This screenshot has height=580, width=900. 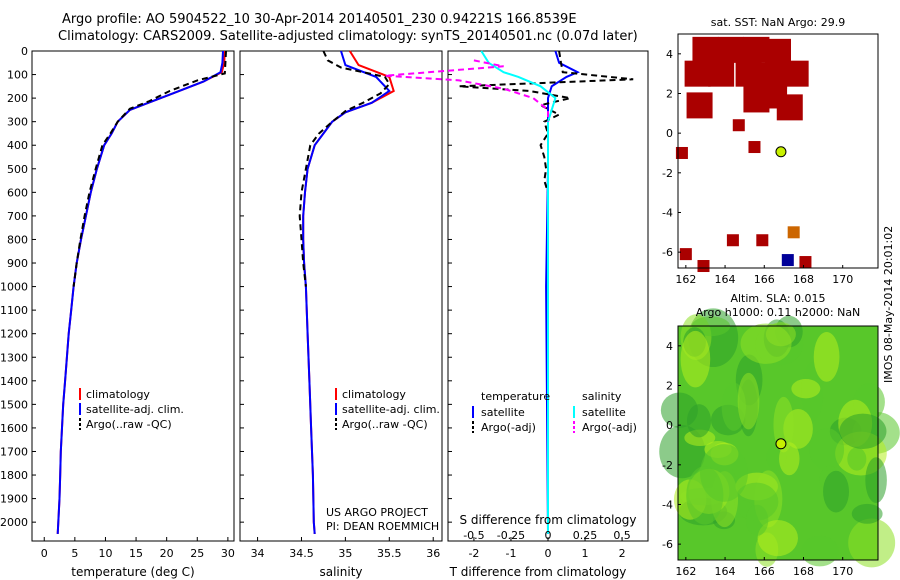 I want to click on sst-map-title: sat. SST: NaN Argo: 29.9, so click(x=778, y=22).